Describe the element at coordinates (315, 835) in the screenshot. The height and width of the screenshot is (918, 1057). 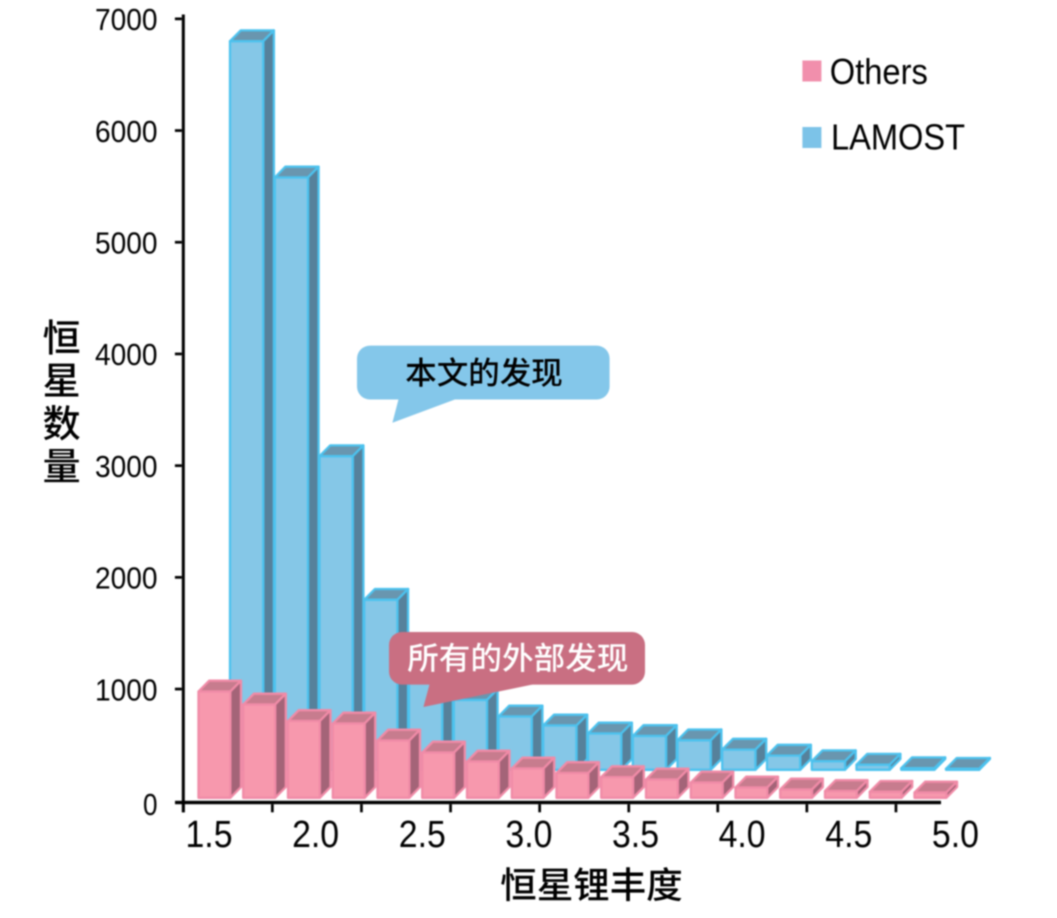
I see `svg-text: 2.0` at that location.